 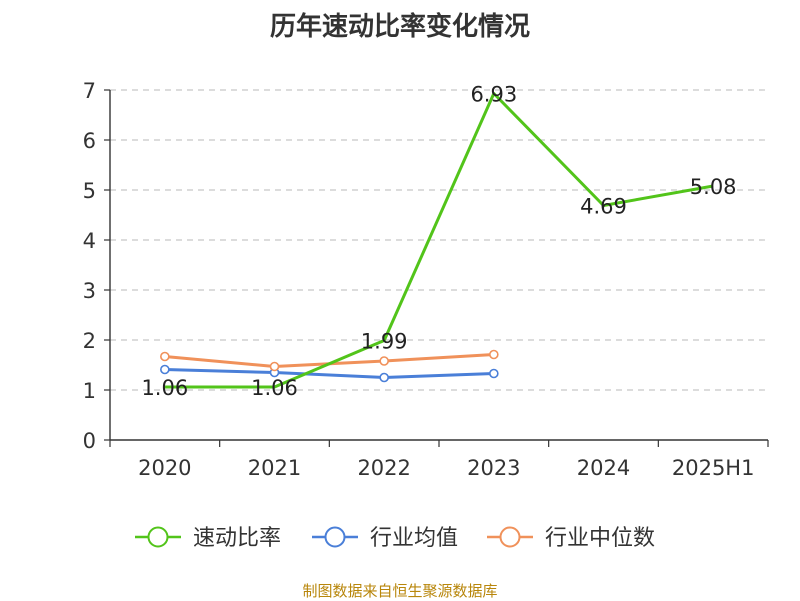 I want to click on legend-label: 速动比率, so click(x=237, y=538).